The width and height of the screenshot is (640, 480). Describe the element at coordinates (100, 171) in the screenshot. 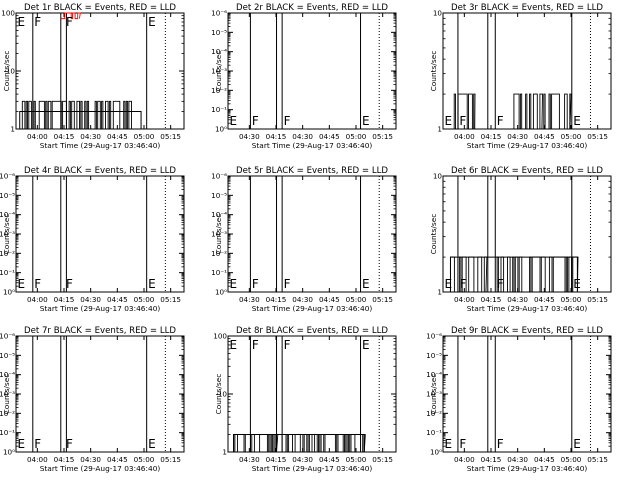

I see `panel-title: Det 4r BLACK = Events, RED = LLD` at that location.